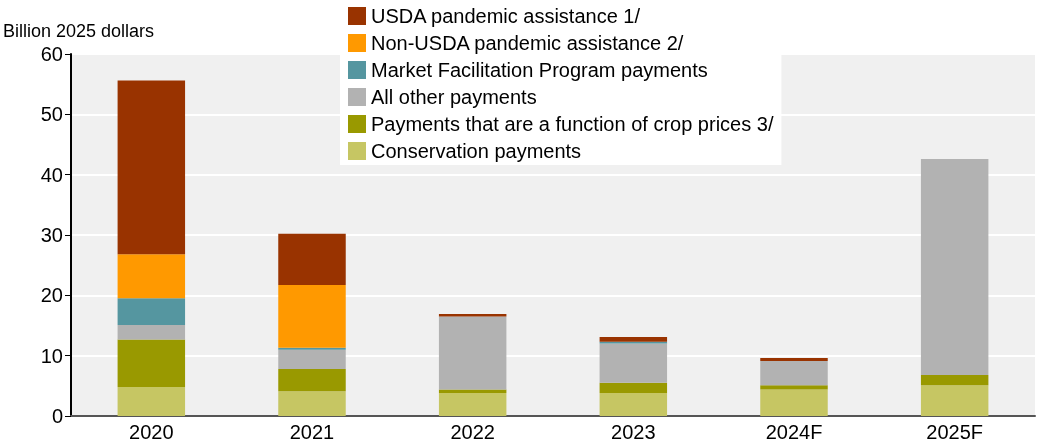  What do you see at coordinates (794, 432) in the screenshot?
I see `x-tick-label: 2024F` at bounding box center [794, 432].